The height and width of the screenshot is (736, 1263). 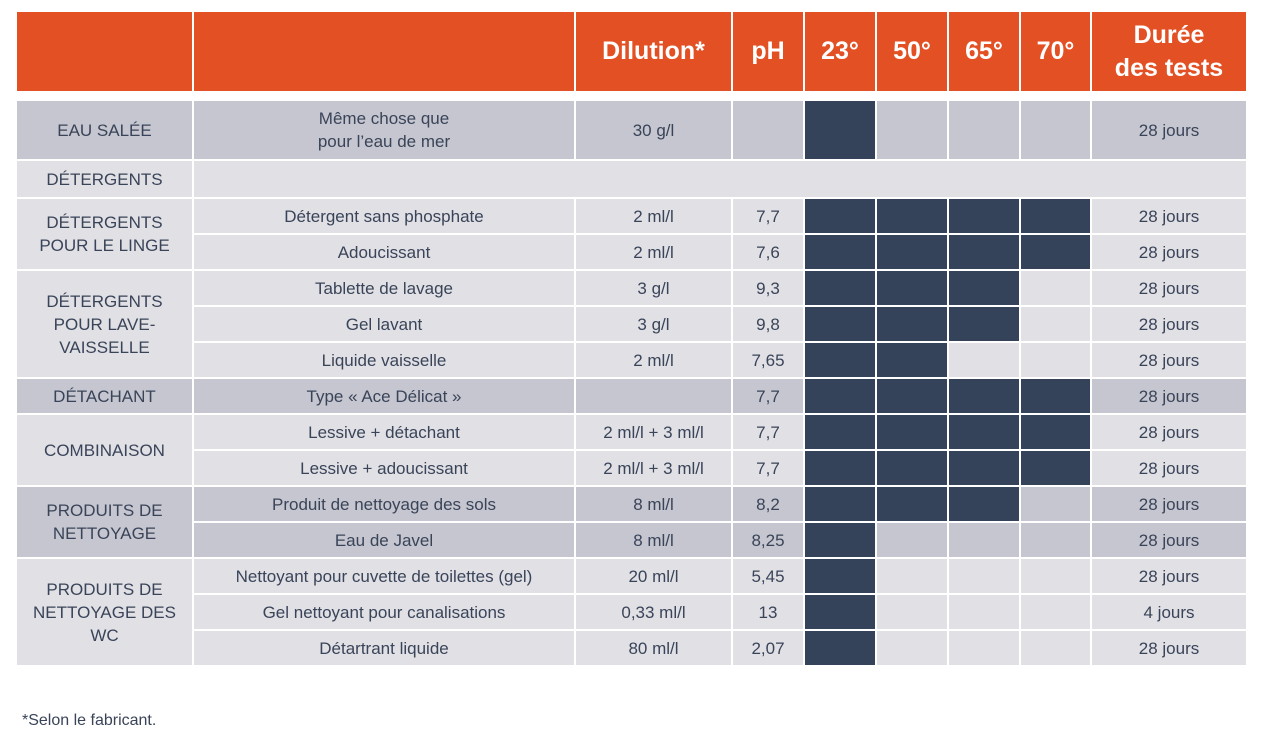 I want to click on product-cell: Liquide vaisselle, so click(x=384, y=360).